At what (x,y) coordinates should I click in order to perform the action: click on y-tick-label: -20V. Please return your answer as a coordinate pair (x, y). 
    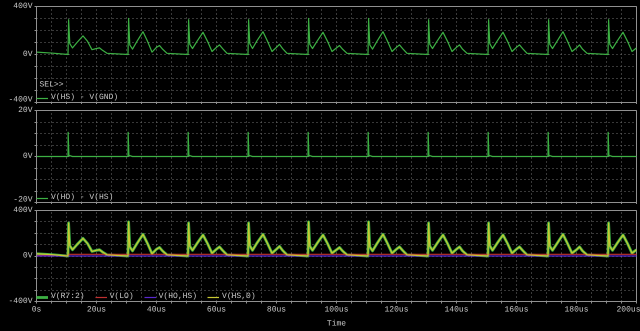
    Looking at the image, I should click on (23, 200).